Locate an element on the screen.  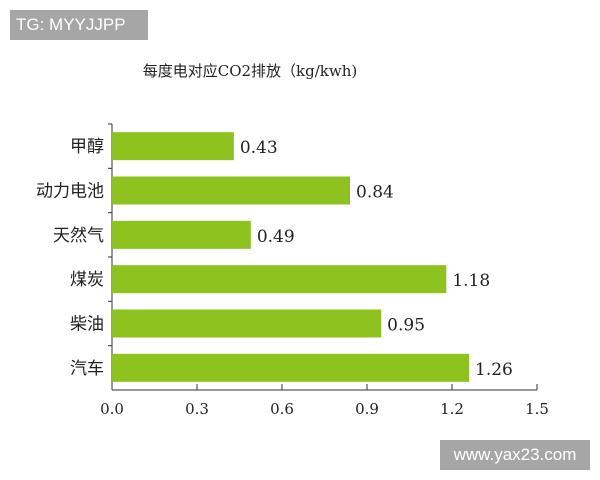
category-label: 天然气 is located at coordinates (78, 236).